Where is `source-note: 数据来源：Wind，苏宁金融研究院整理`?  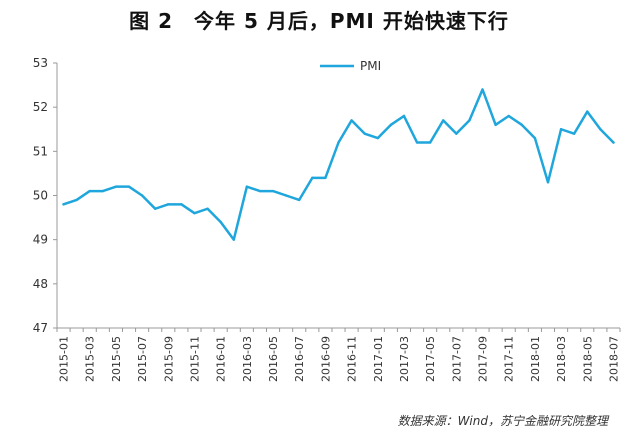
source-note: 数据来源：Wind，苏宁金融研究院整理 is located at coordinates (502, 421).